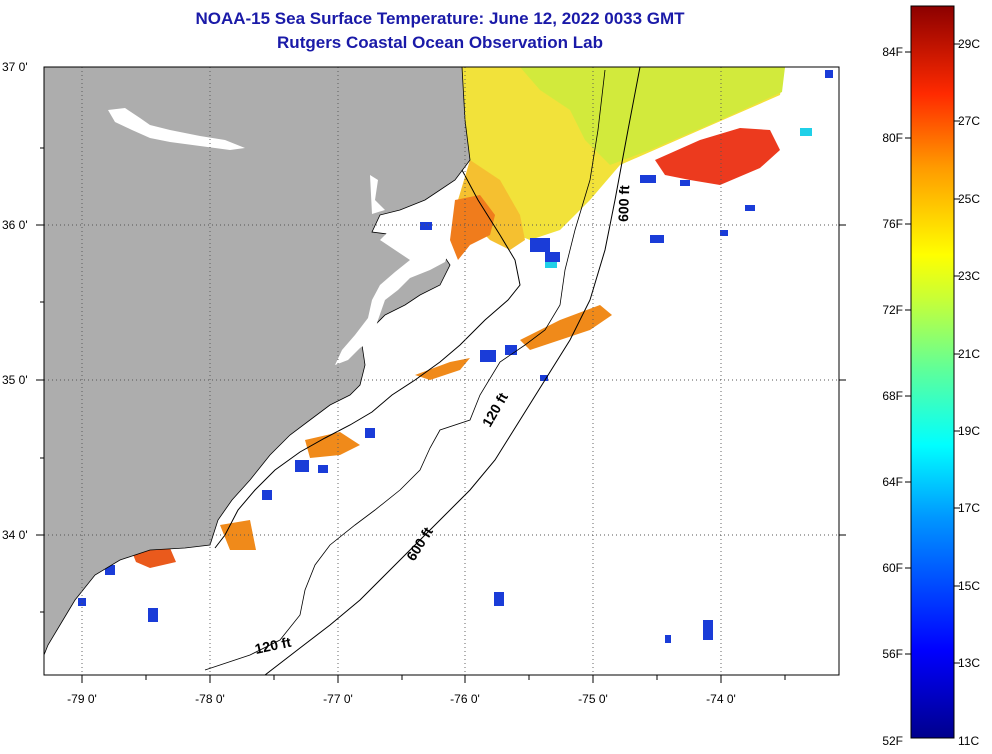 The width and height of the screenshot is (992, 754). What do you see at coordinates (932, 372) in the screenshot?
I see `temperature-colorbar` at bounding box center [932, 372].